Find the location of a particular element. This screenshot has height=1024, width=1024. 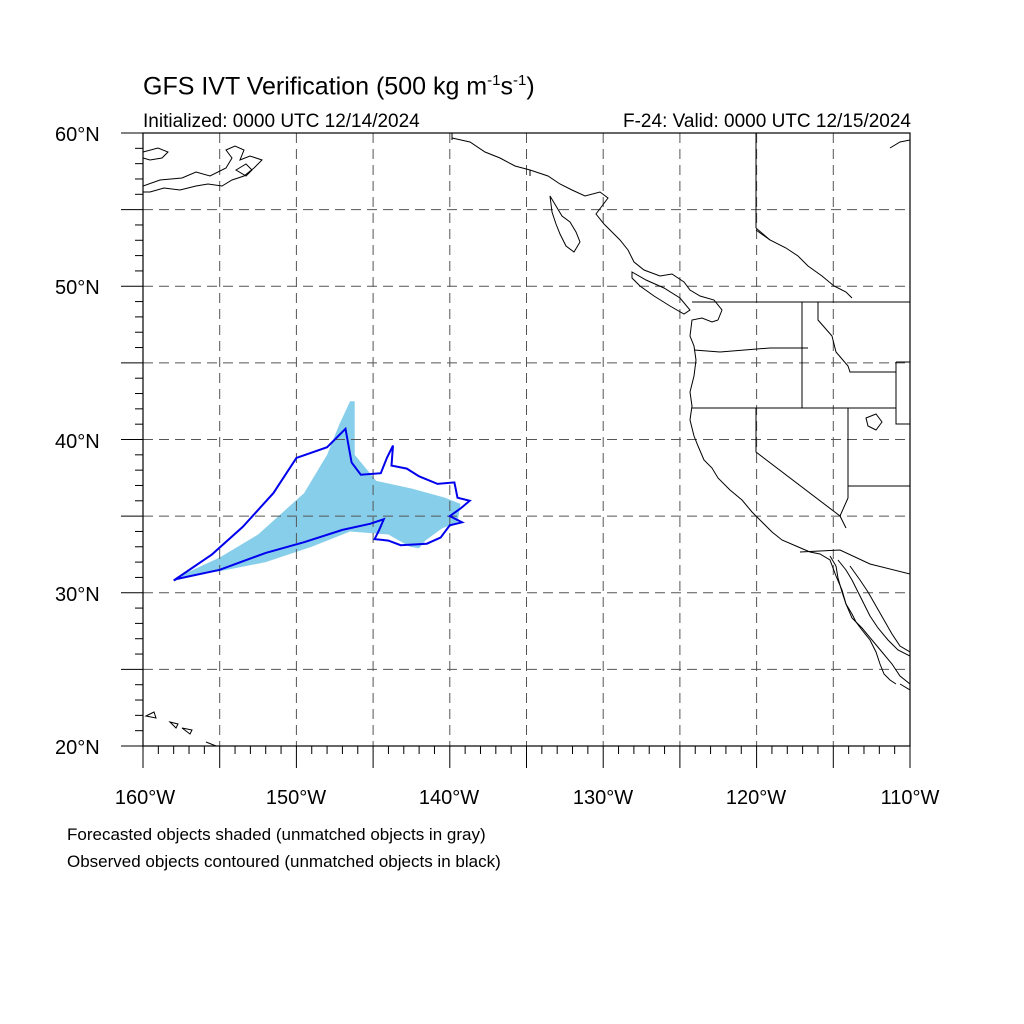

lon-label-150w: 150°W is located at coordinates (296, 798).